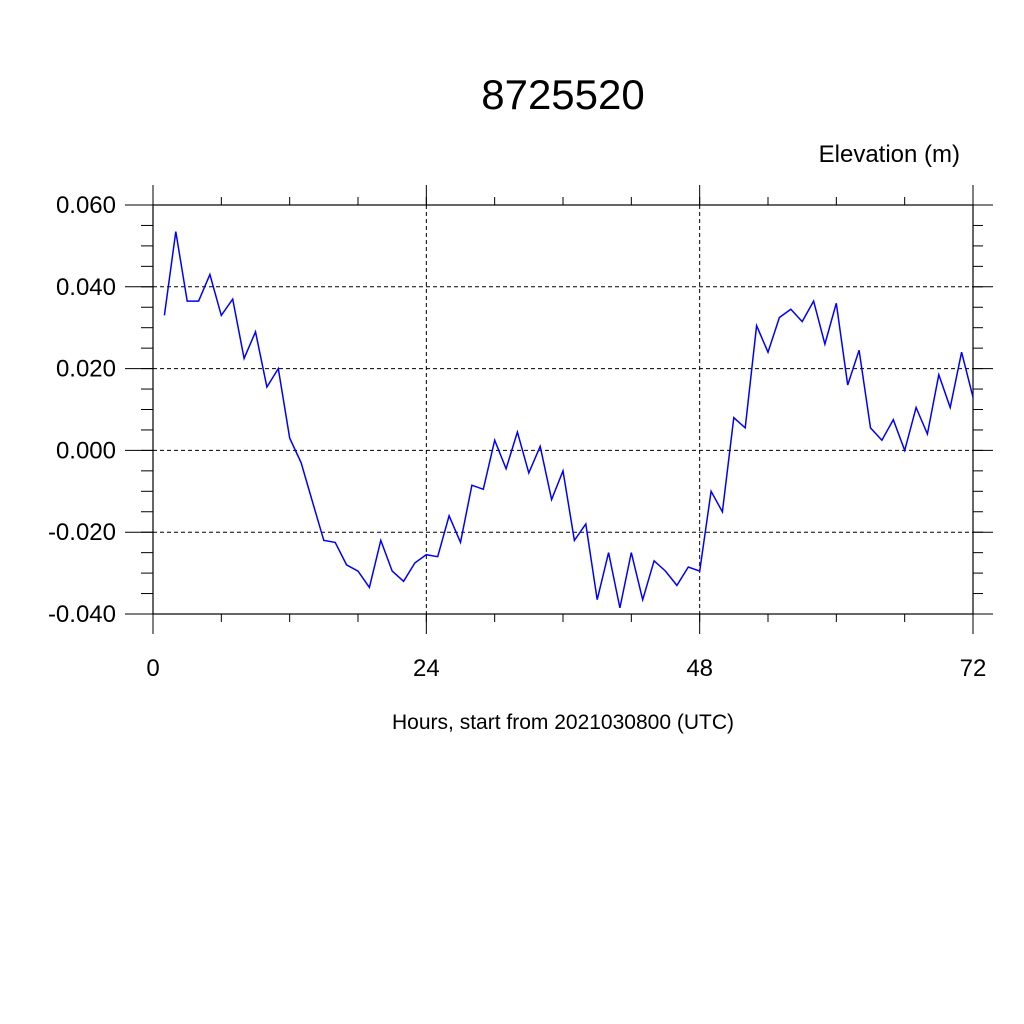 This screenshot has width=1024, height=1024. What do you see at coordinates (86, 287) in the screenshot?
I see `y-tick-label: 0.040` at bounding box center [86, 287].